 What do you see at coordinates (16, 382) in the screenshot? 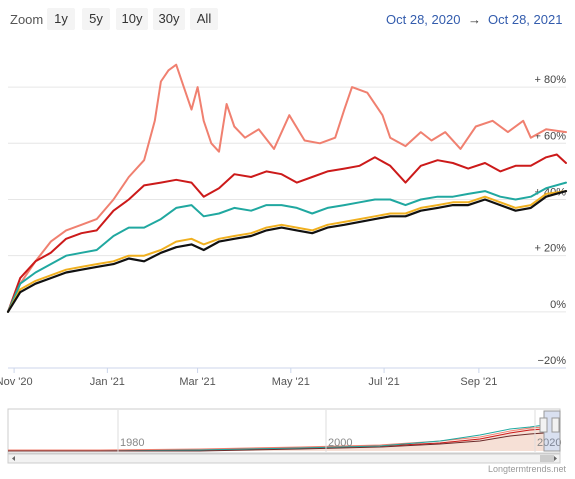
I see `x-tick-label: Nov '20` at bounding box center [16, 382].